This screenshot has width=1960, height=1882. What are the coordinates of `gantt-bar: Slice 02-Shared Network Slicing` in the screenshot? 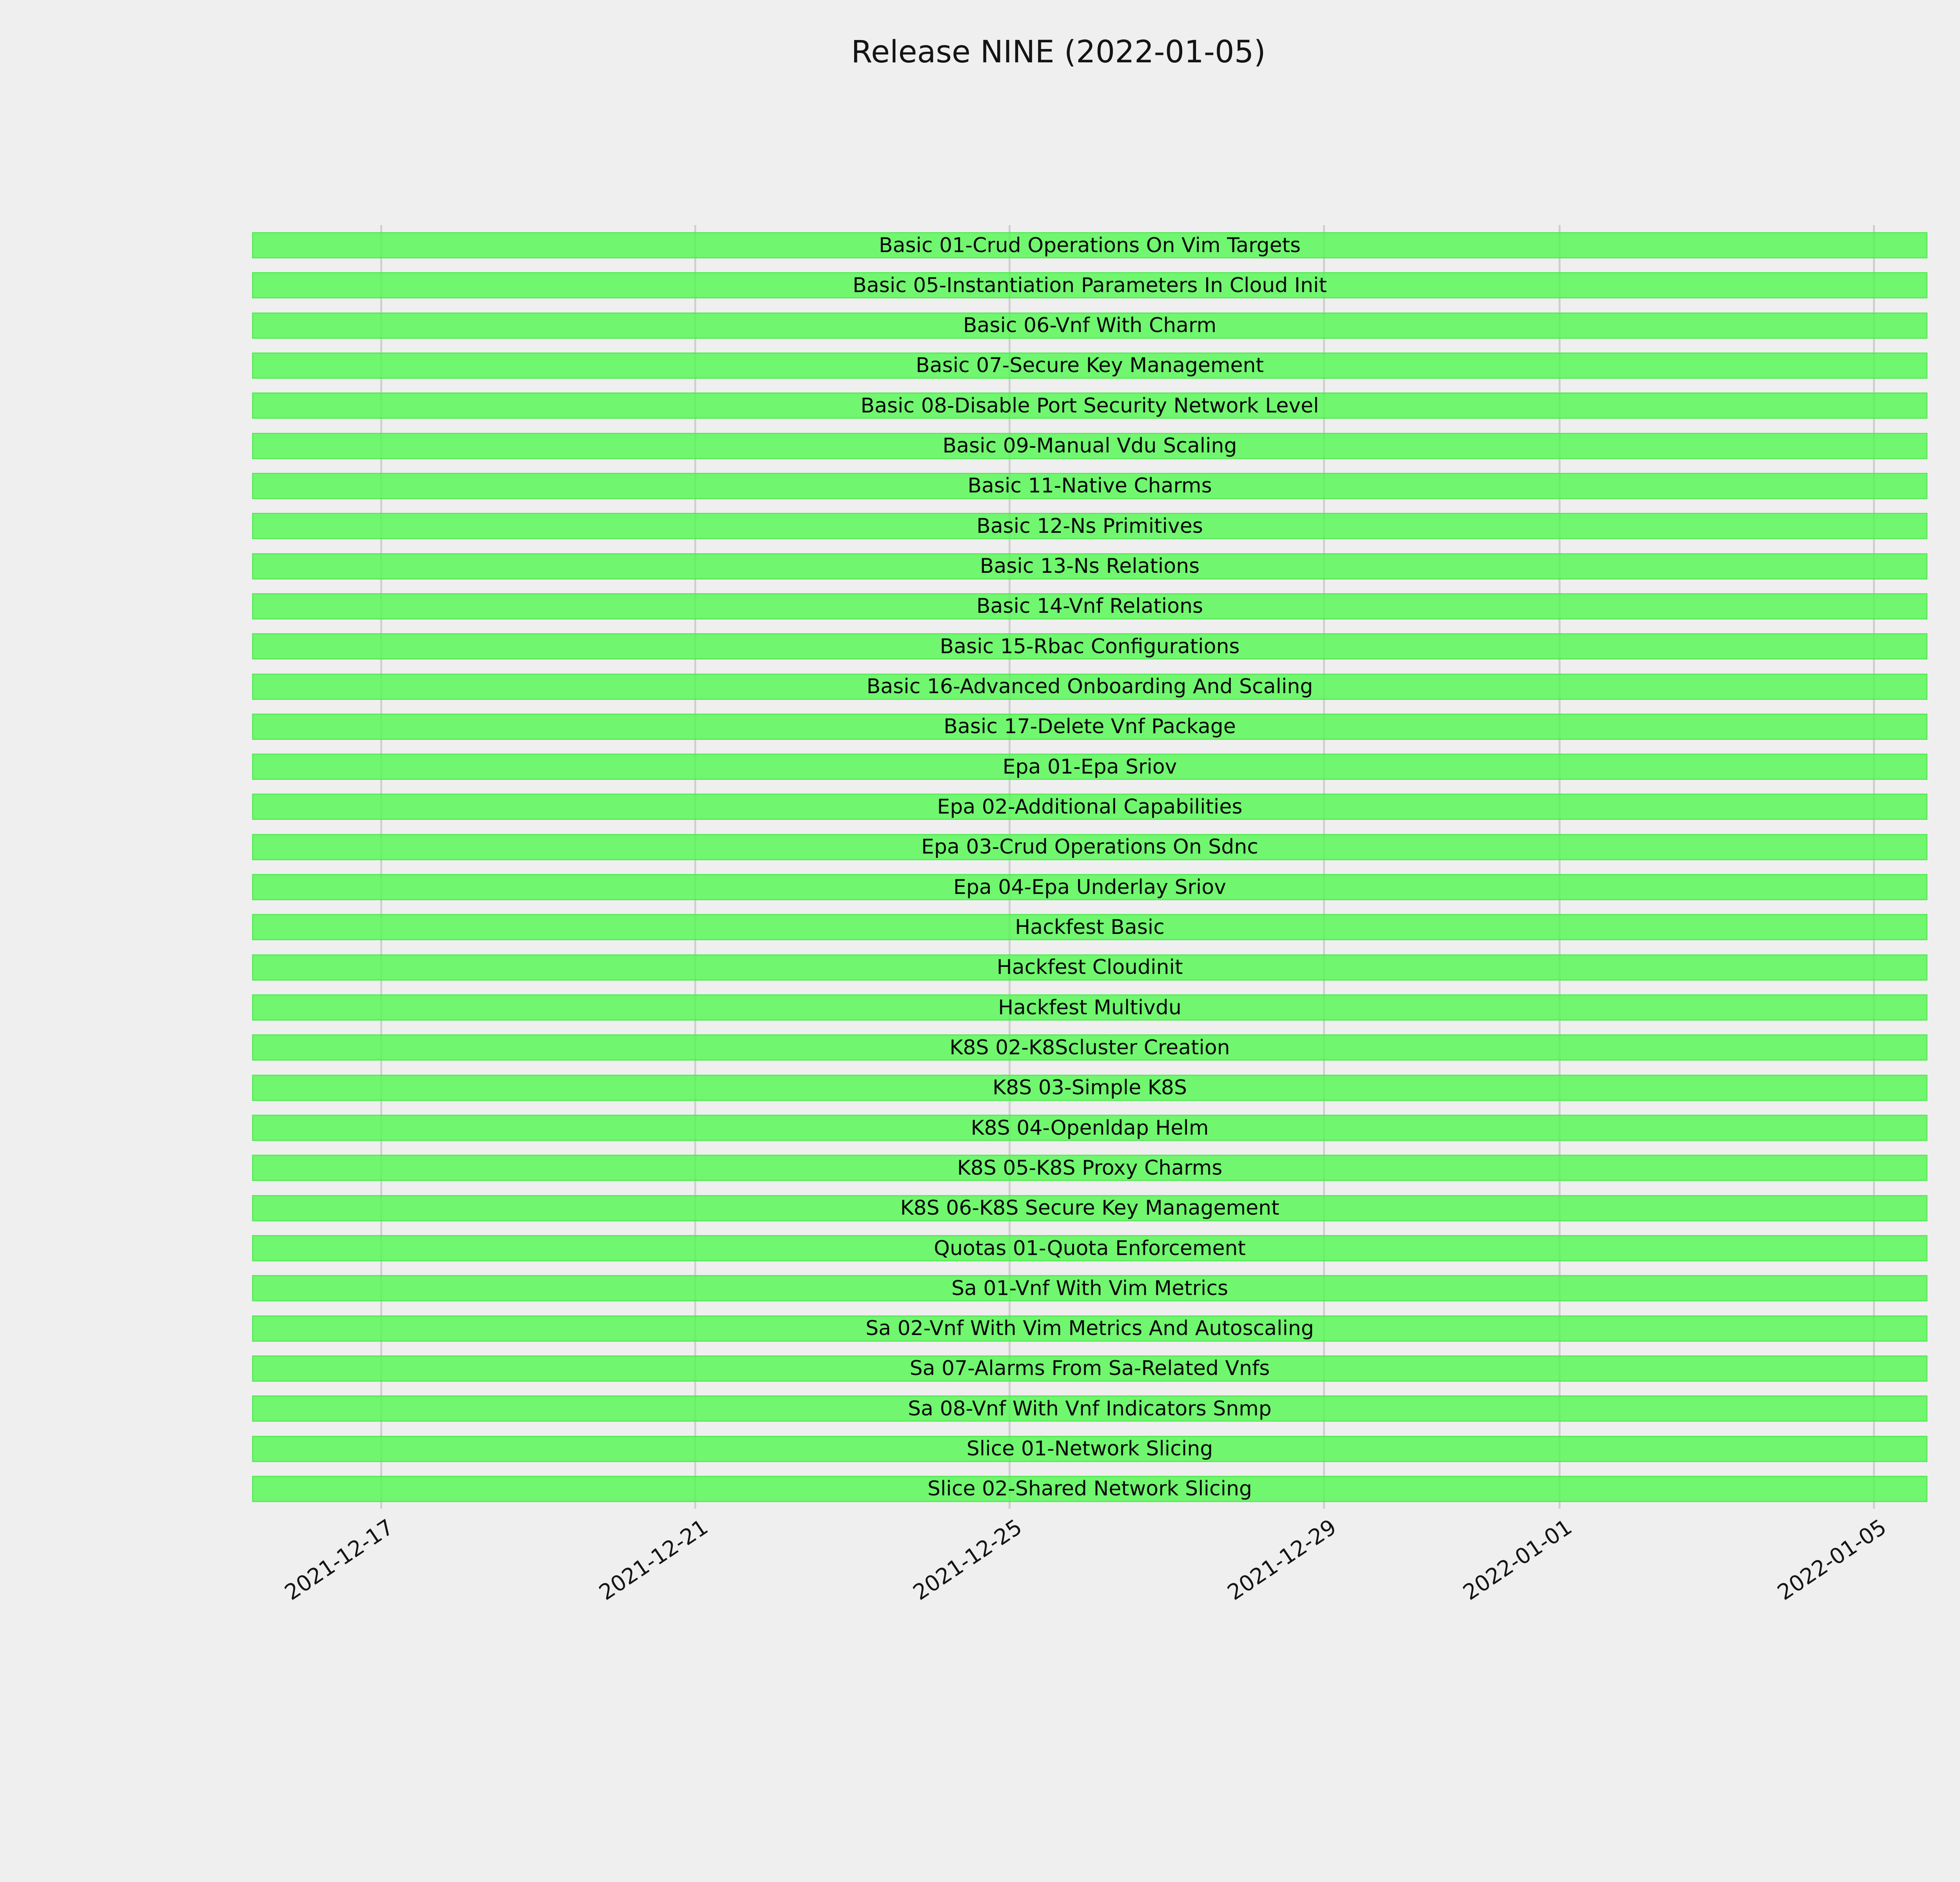 It's located at (1089, 1488).